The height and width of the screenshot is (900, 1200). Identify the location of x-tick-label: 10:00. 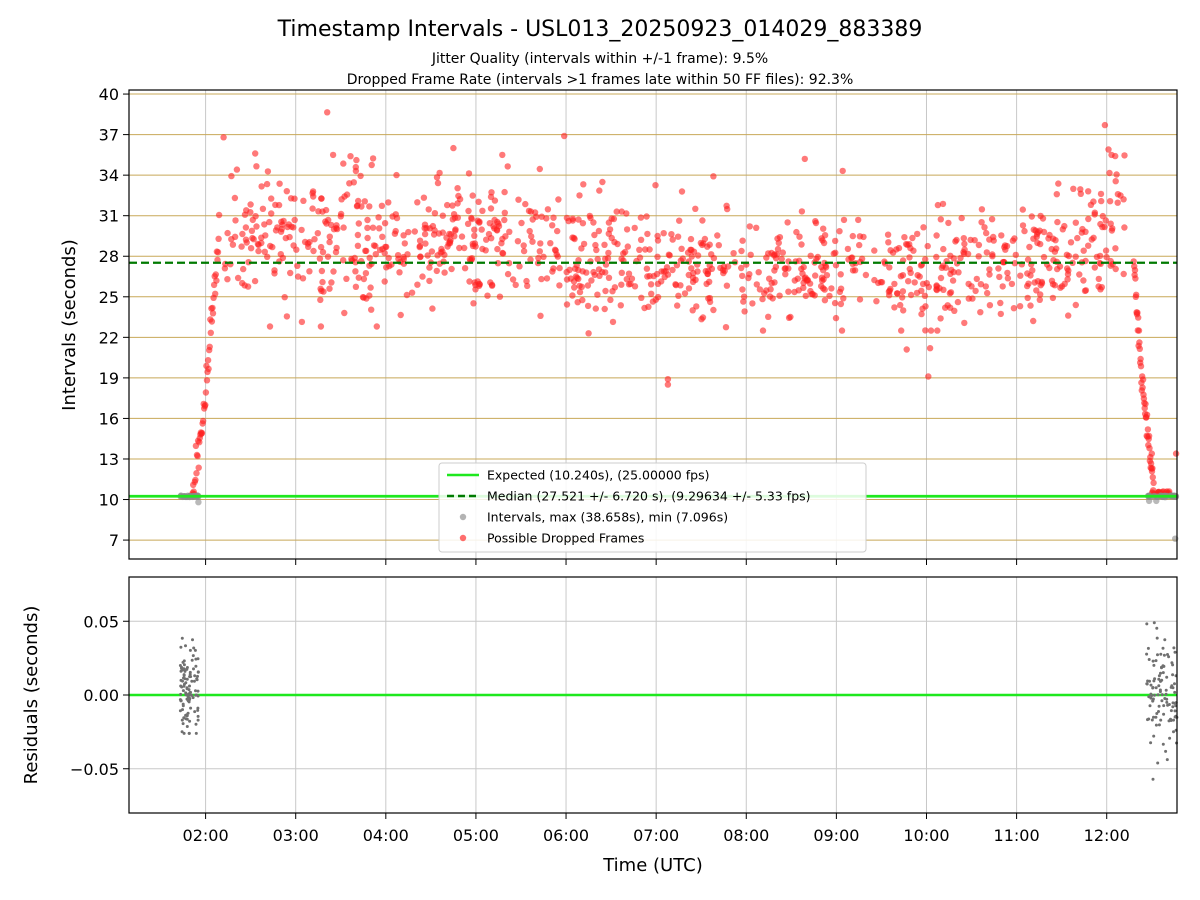
(926, 835).